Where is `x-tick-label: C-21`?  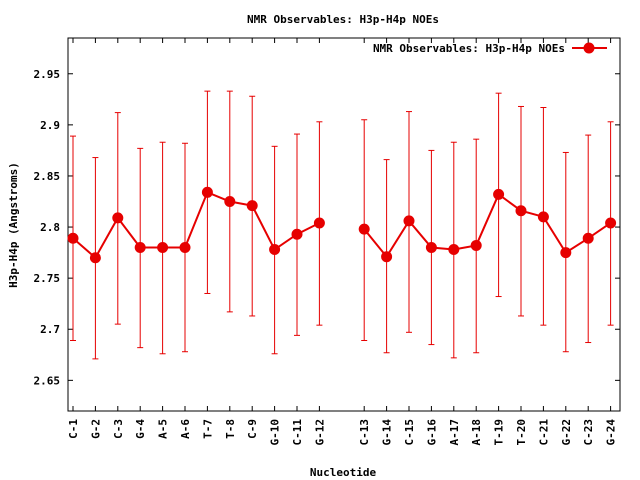
x-tick-label: C-21 is located at coordinates (543, 432).